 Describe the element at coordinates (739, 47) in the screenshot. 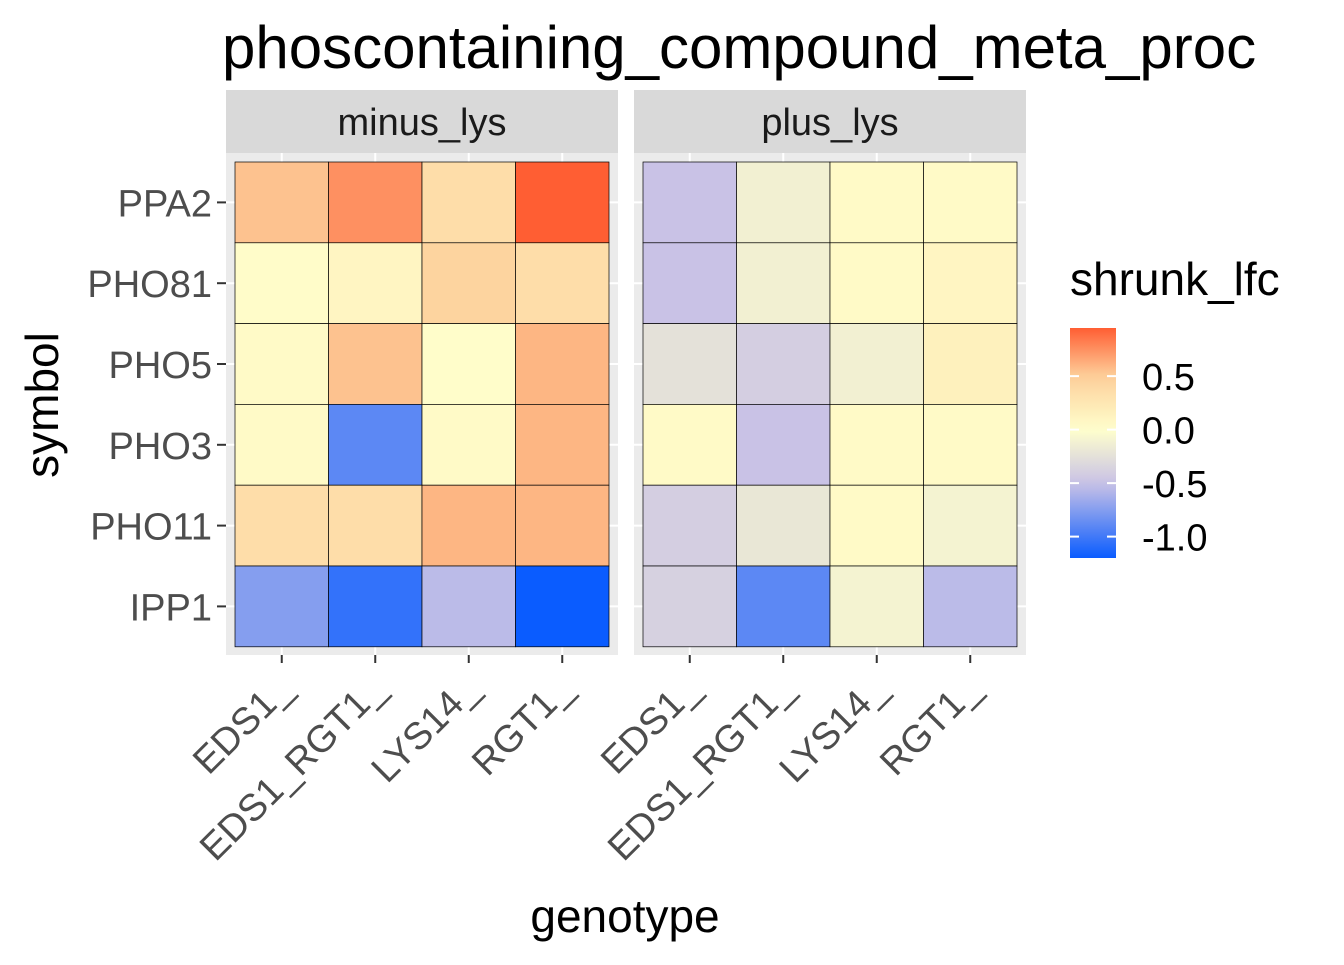

I see `chart-title: phoscontaining_compound_meta_proc` at that location.